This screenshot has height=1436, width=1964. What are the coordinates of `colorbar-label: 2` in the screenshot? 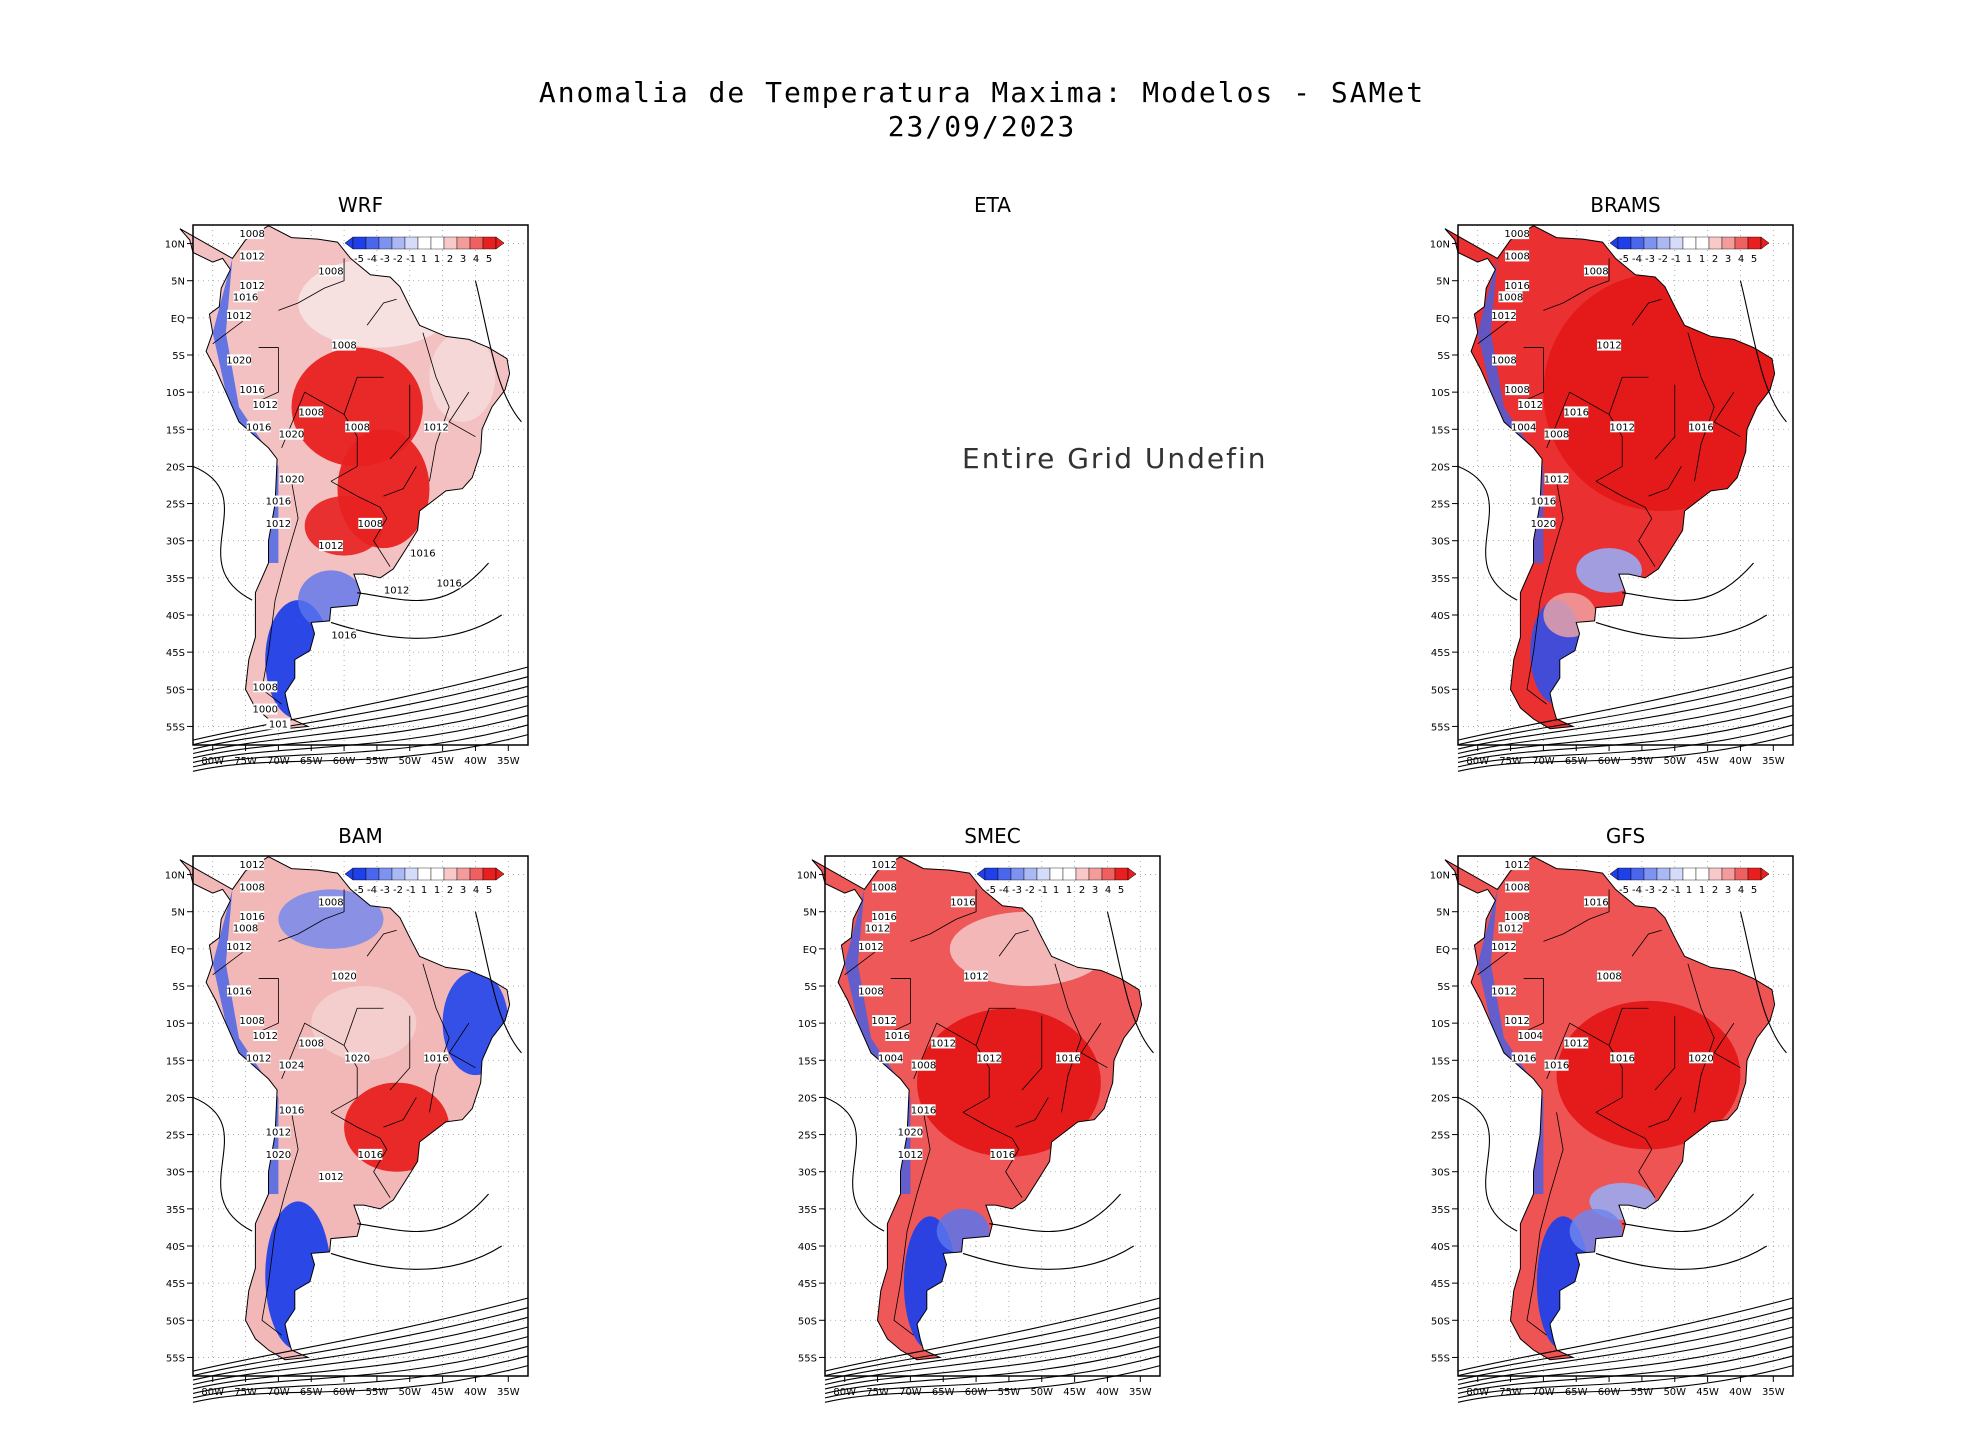 It's located at (1715, 890).